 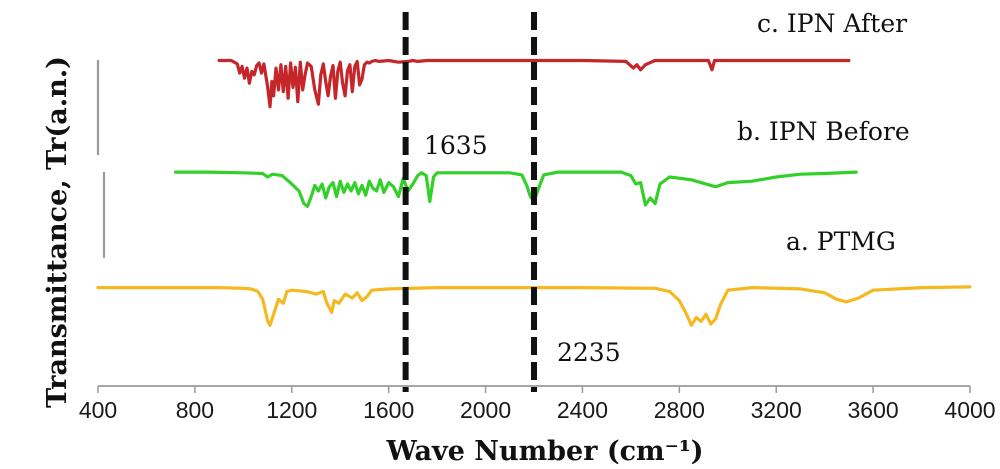 I want to click on x-tick-label: 1600, so click(x=388, y=410).